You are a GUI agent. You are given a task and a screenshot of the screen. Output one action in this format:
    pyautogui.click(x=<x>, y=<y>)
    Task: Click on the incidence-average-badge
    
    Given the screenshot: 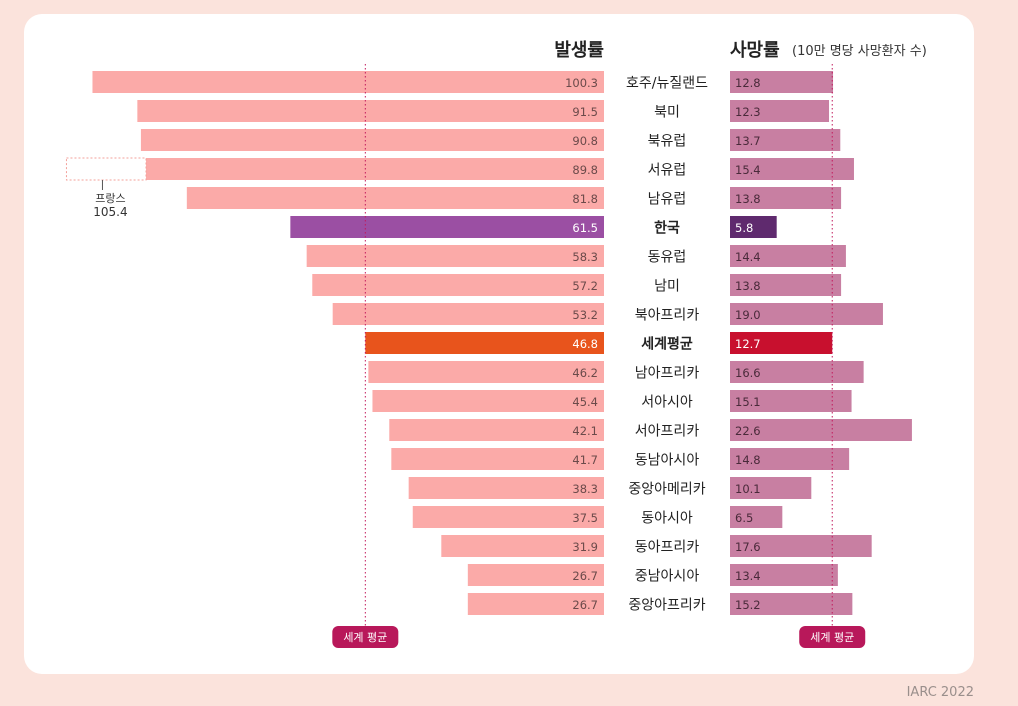 What is the action you would take?
    pyautogui.click(x=365, y=637)
    